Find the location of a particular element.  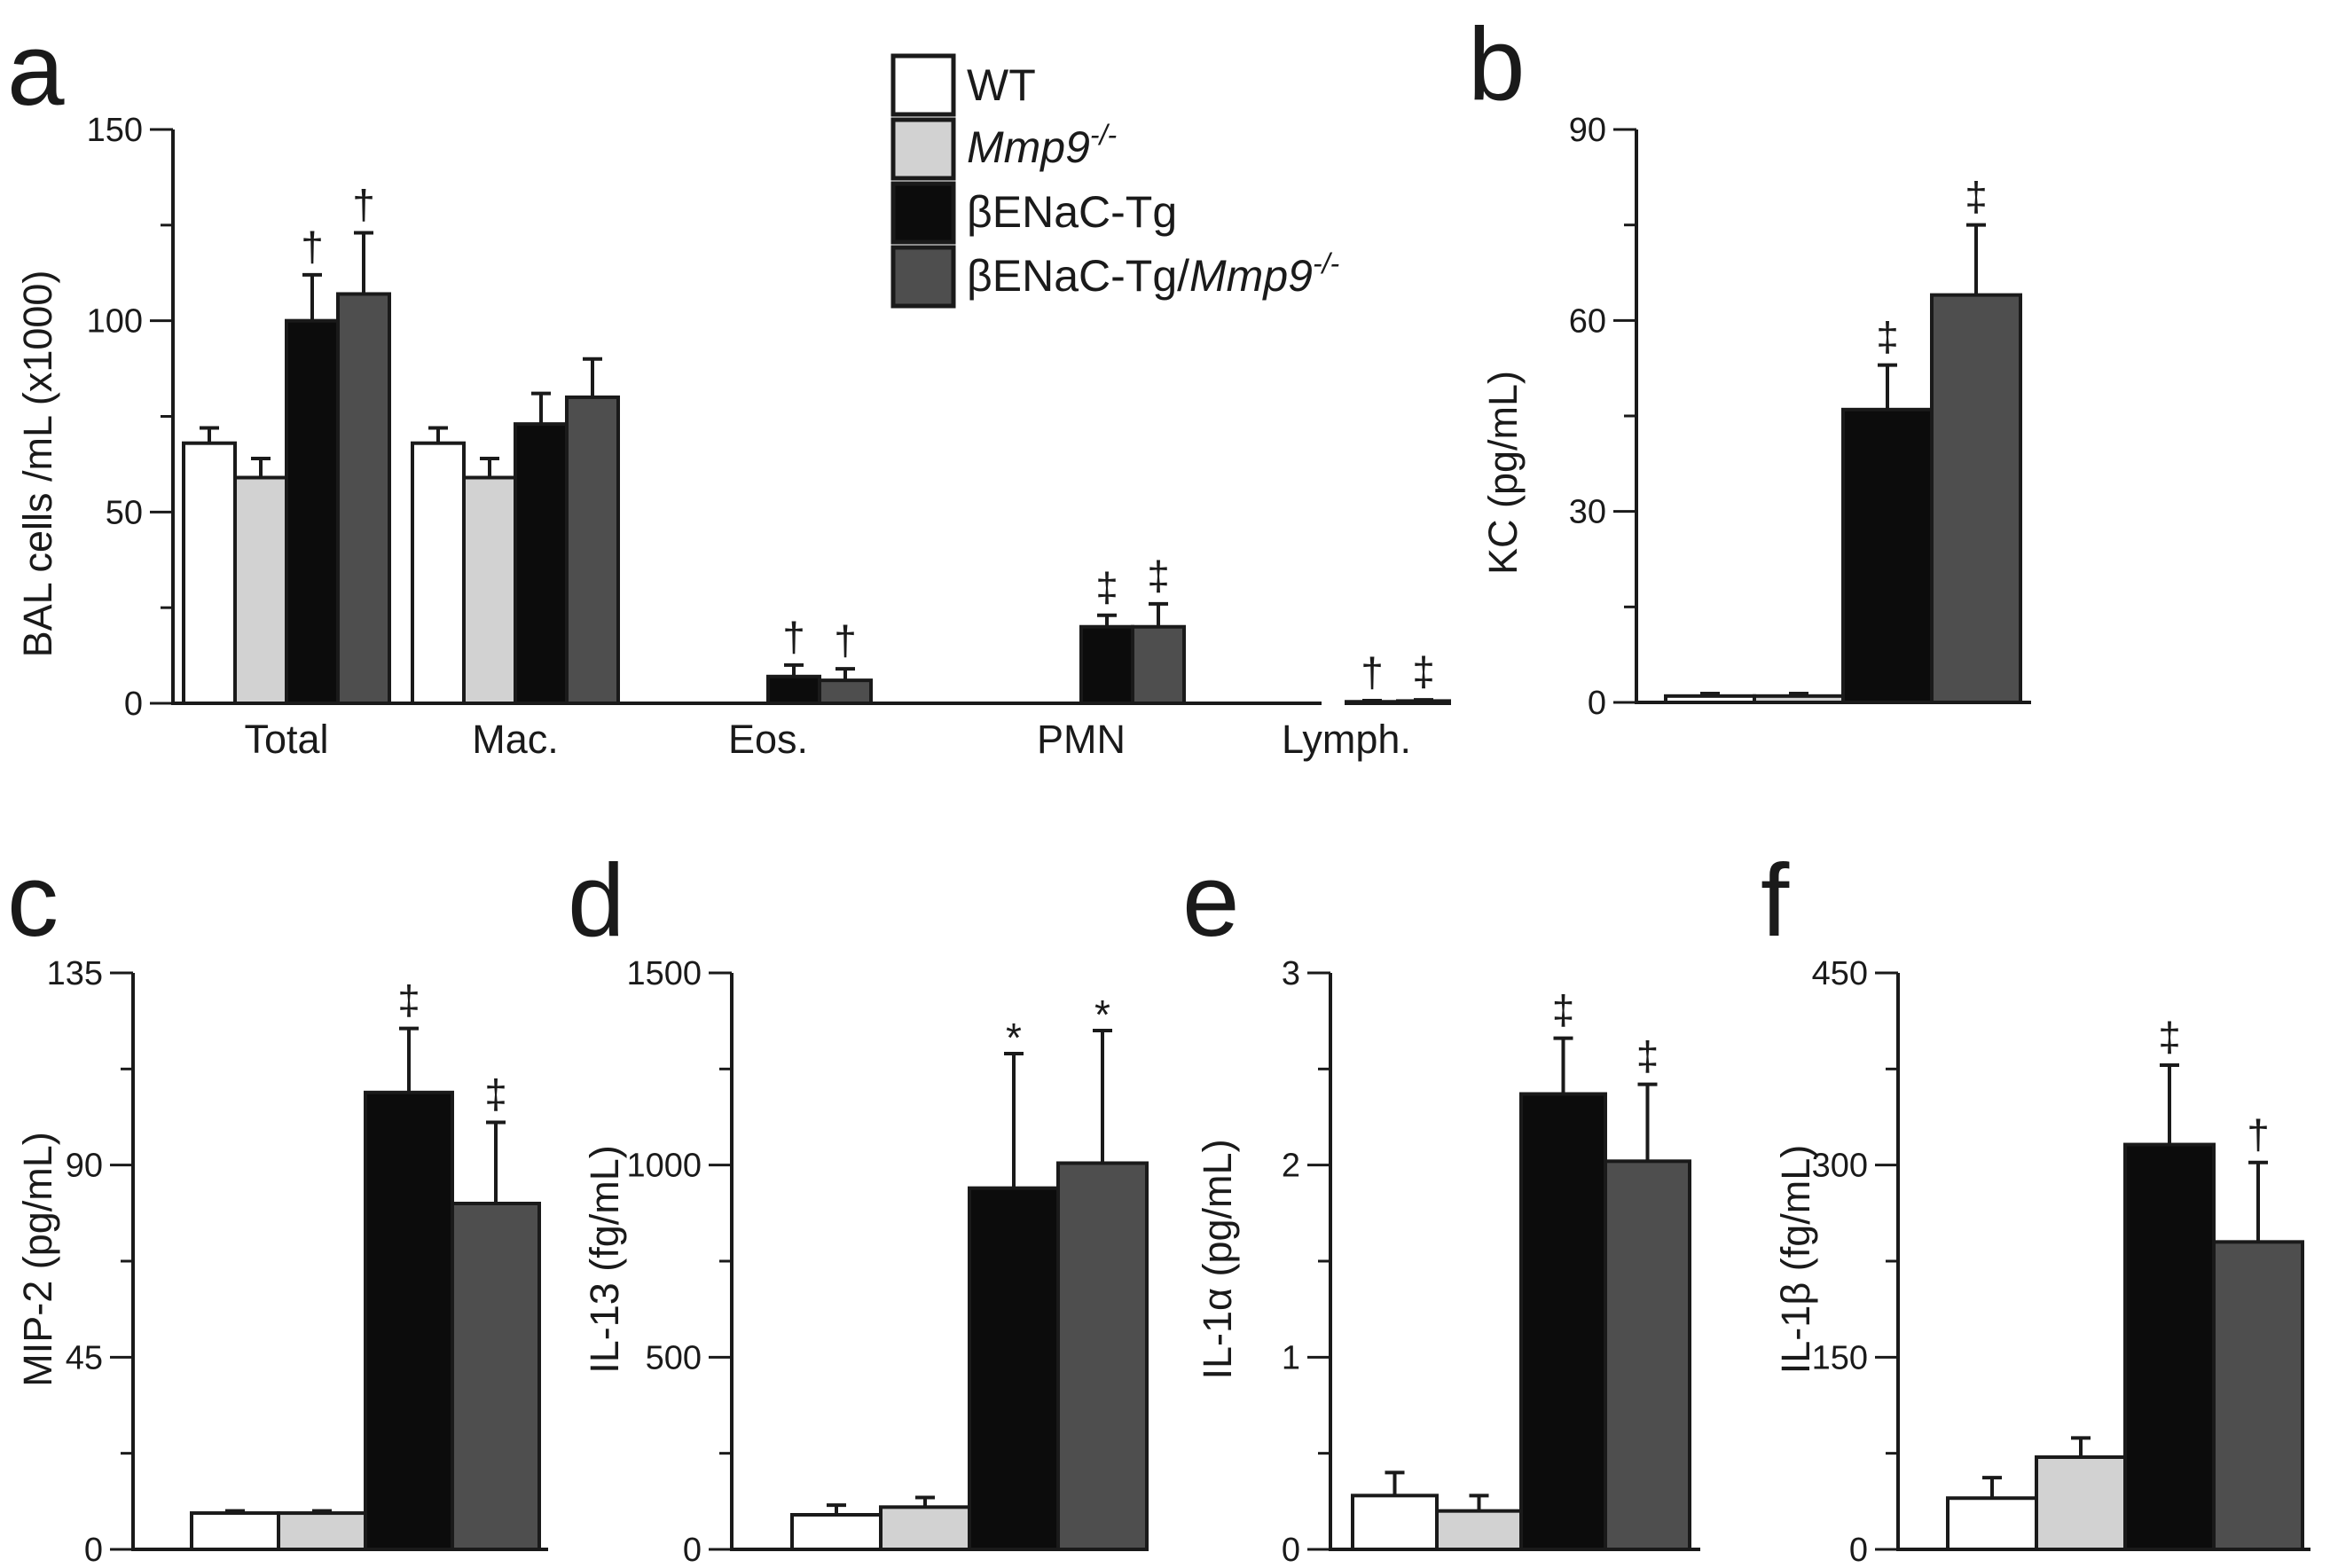

bar-a-total-mmp9 is located at coordinates (260, 590).